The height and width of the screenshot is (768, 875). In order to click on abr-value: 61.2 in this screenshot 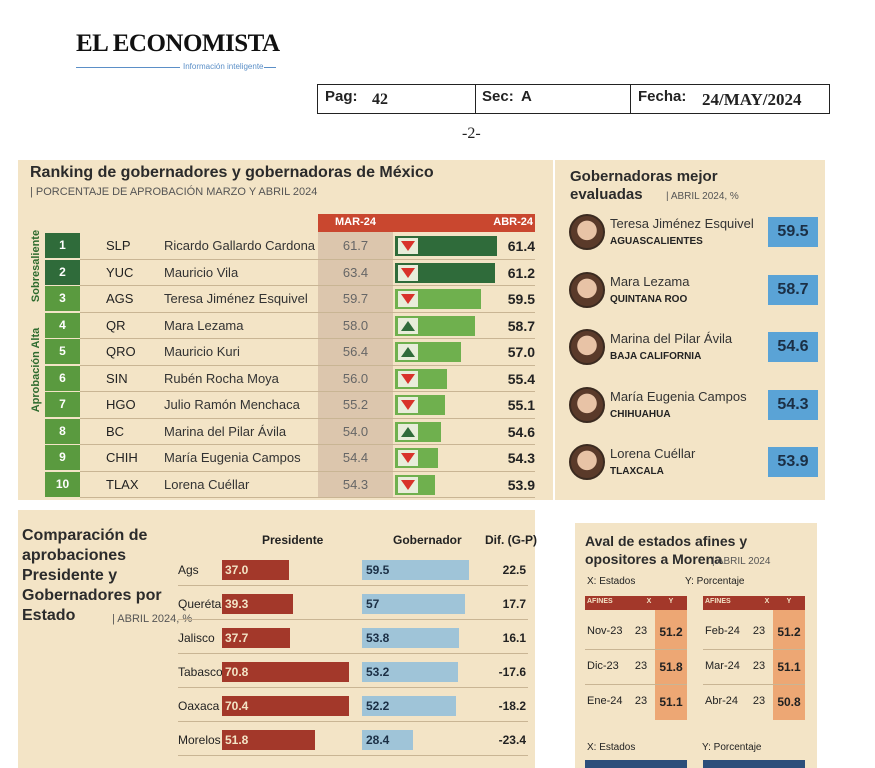, I will do `click(521, 272)`.